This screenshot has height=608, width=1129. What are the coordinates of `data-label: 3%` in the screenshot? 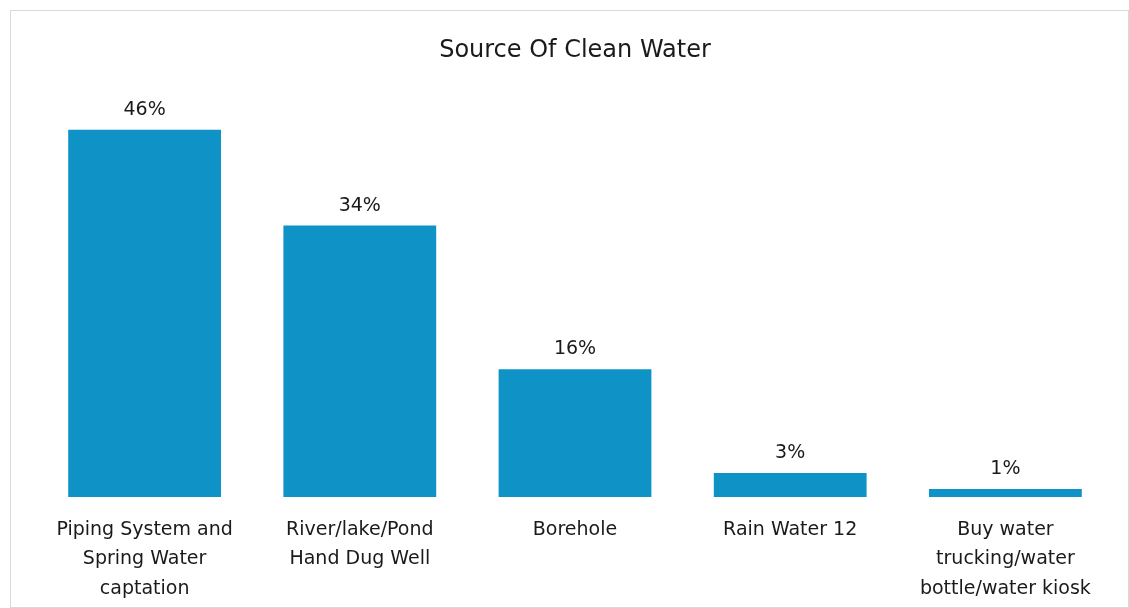 It's located at (790, 451).